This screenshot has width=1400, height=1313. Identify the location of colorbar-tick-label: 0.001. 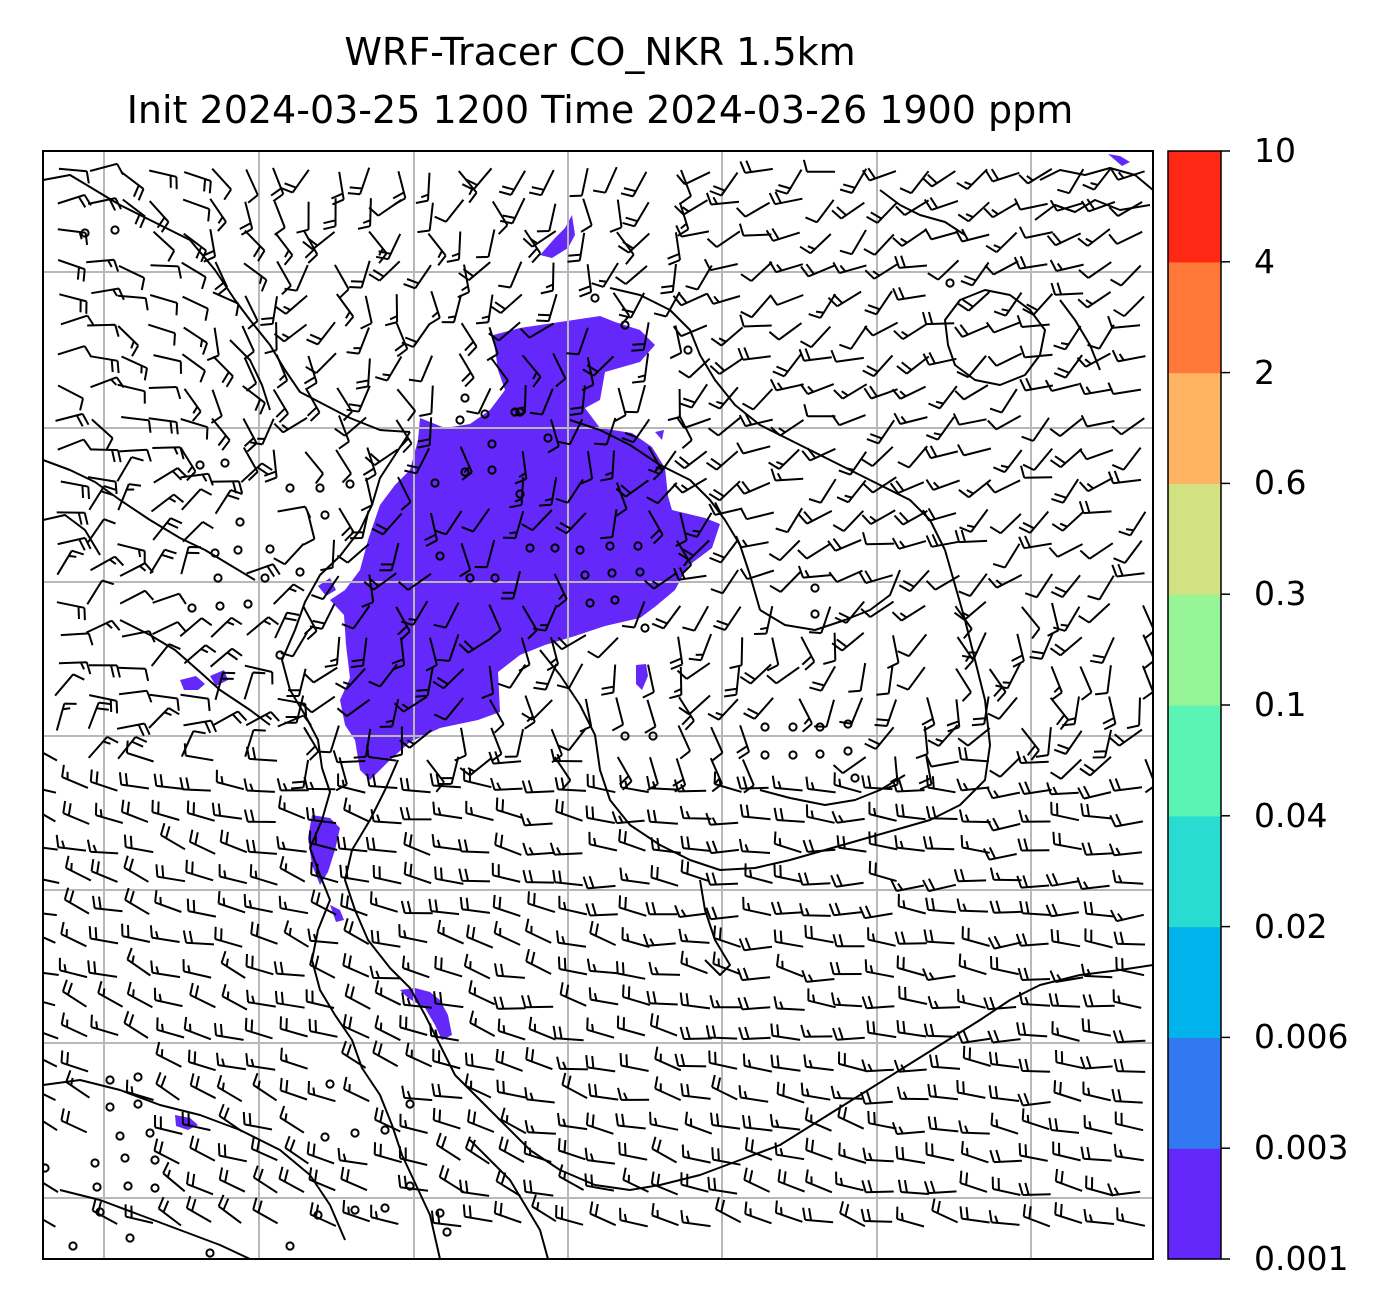
(1301, 1258).